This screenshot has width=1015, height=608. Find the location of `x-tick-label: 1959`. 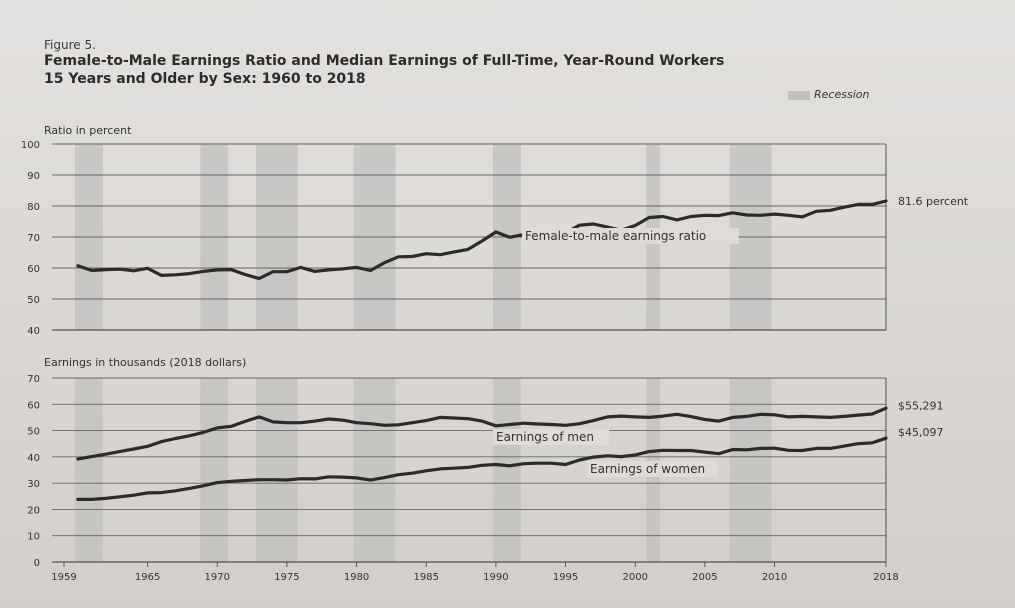

x-tick-label: 1959 is located at coordinates (63, 577).